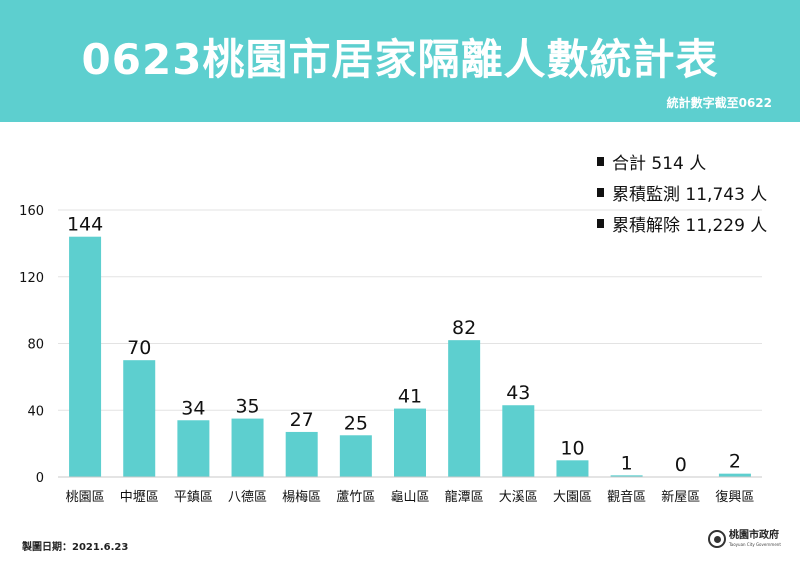  Describe the element at coordinates (409, 497) in the screenshot. I see `x-tick-label: 龜山區` at that location.